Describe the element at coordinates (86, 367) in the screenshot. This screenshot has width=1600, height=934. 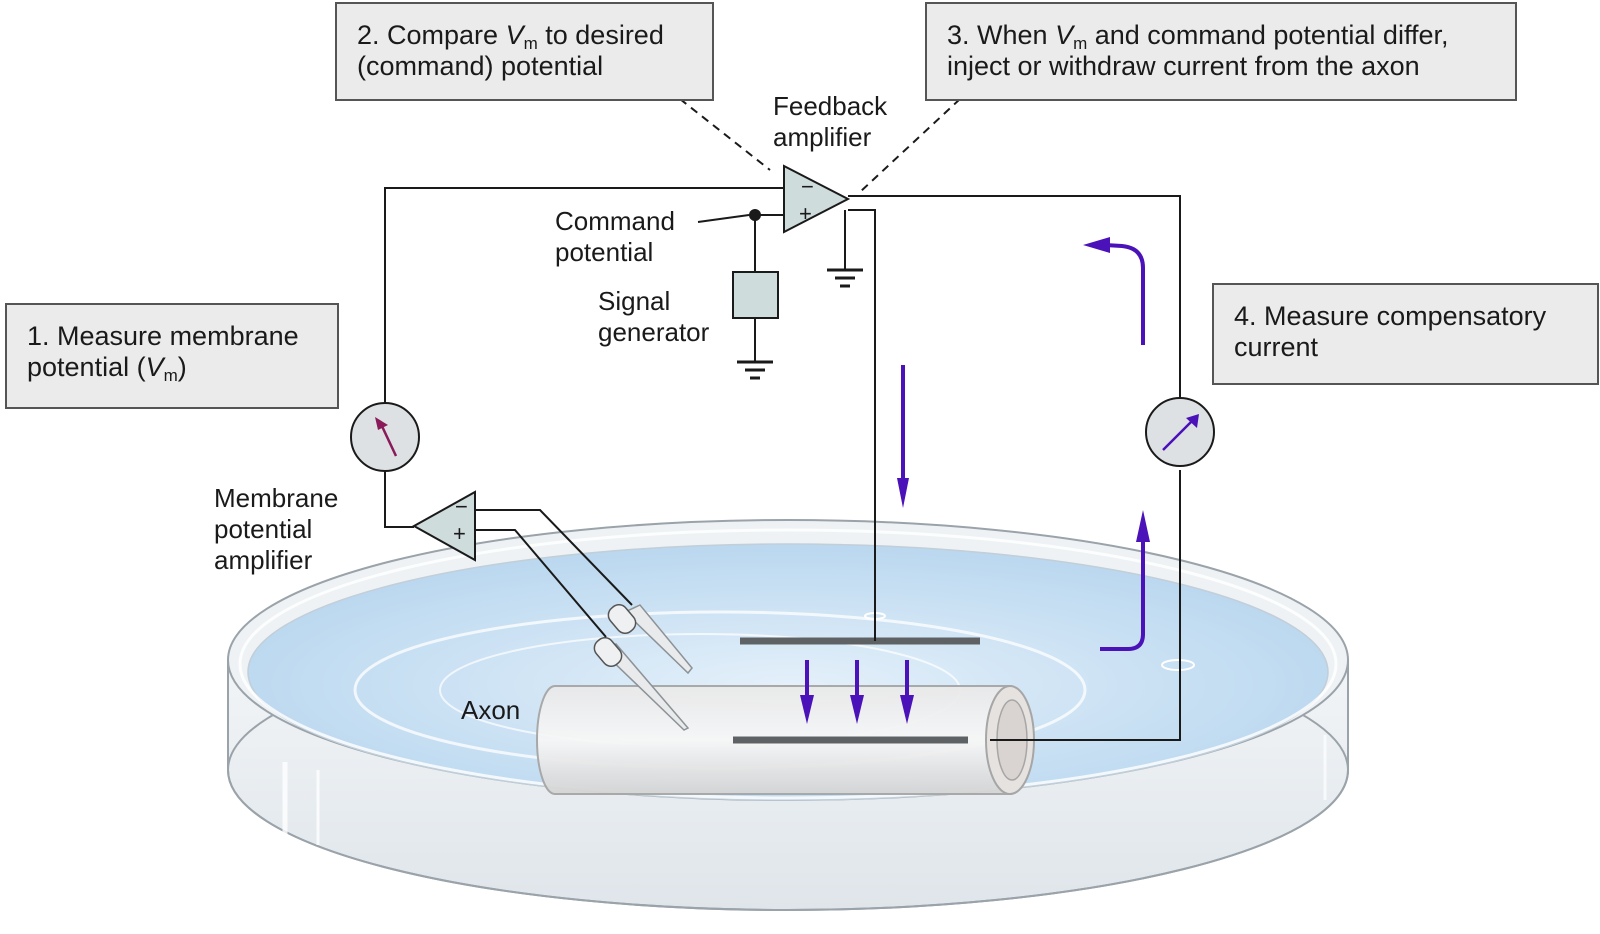
I see `step1-line2-pre: potential (` at that location.